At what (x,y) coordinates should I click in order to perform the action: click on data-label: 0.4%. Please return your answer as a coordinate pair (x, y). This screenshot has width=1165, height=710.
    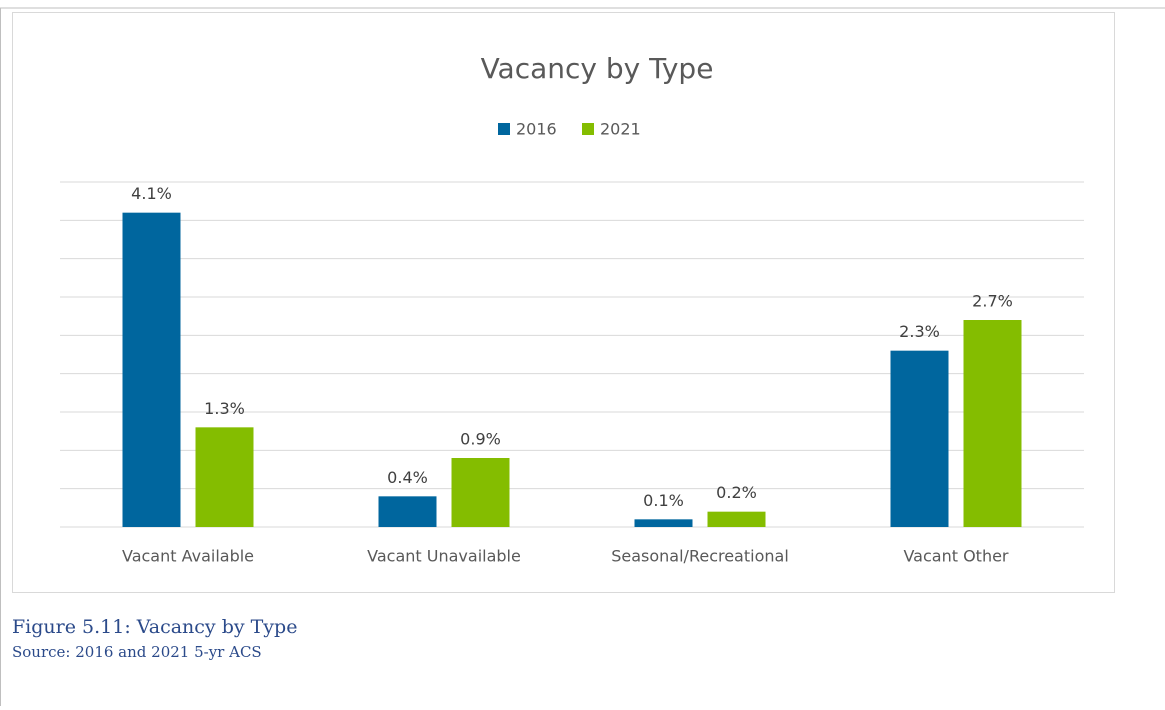
    Looking at the image, I should click on (407, 477).